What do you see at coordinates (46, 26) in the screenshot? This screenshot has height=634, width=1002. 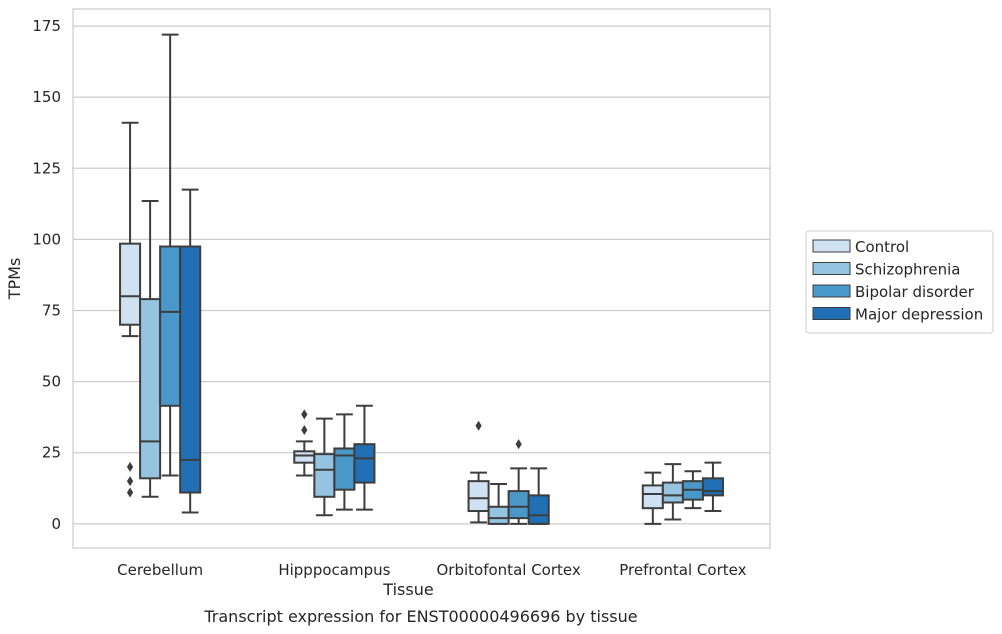 I see `y-tick-label: 175` at bounding box center [46, 26].